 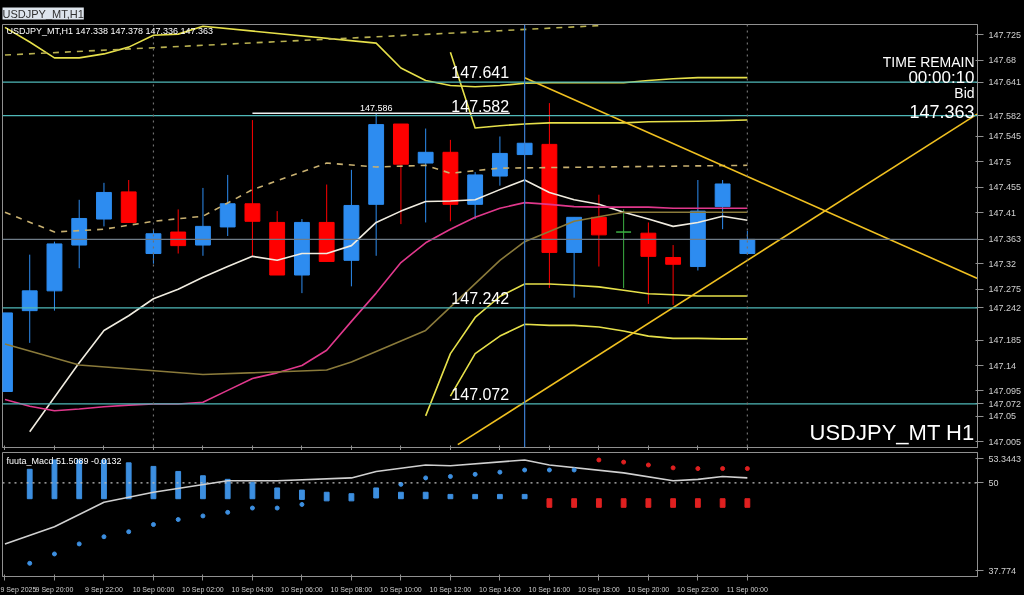 I want to click on annotation: 00:00:10, so click(x=941, y=78).